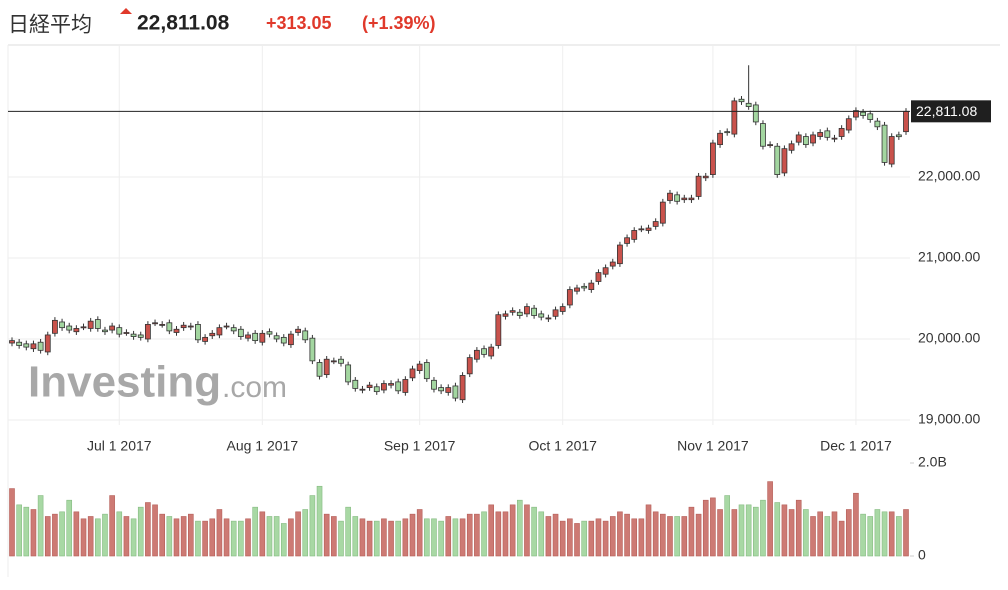 Image resolution: width=1008 pixels, height=590 pixels. I want to click on price-change: +313.05, so click(299, 23).